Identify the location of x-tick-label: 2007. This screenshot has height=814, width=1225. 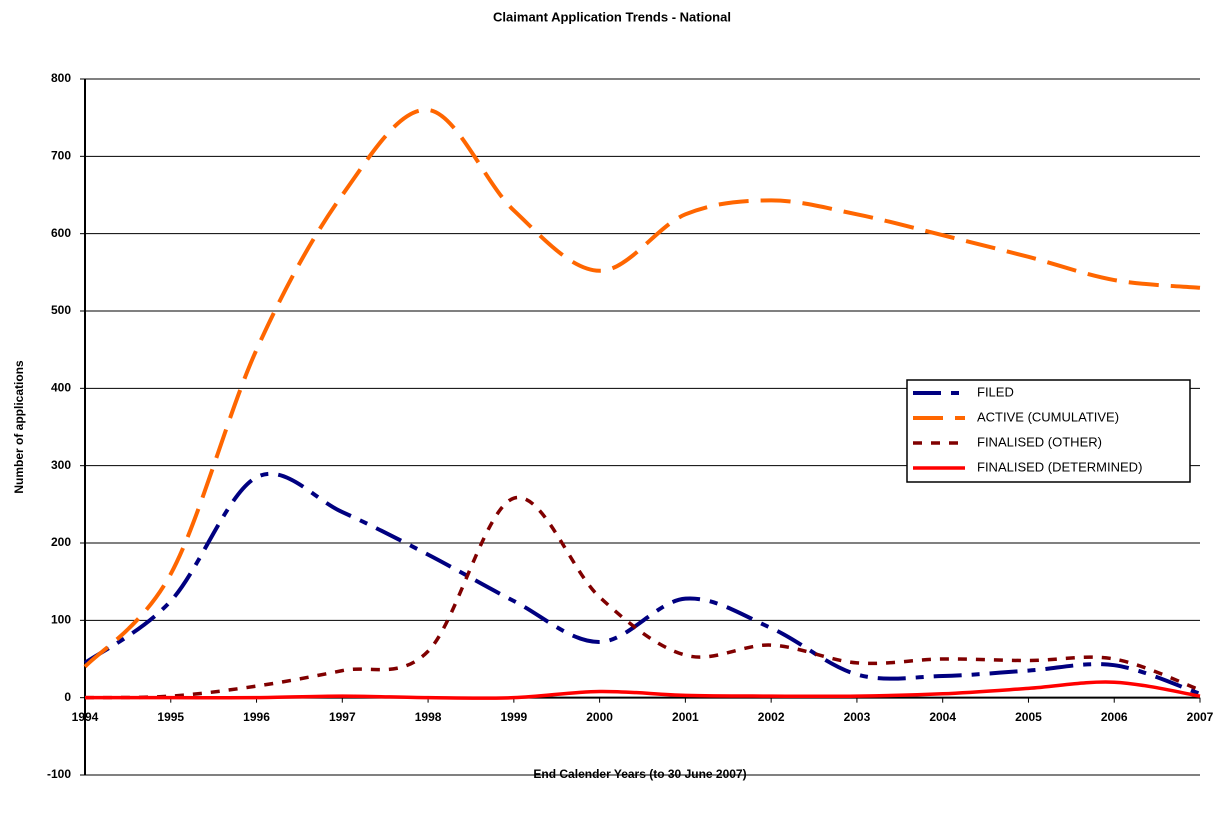
(1200, 717).